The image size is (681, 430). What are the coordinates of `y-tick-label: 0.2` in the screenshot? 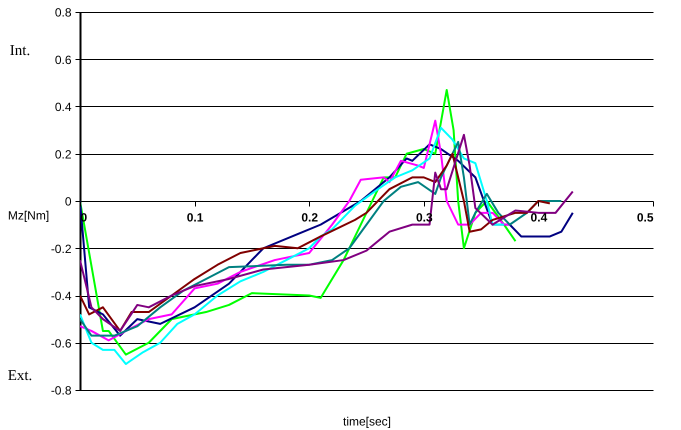 It's located at (63, 154).